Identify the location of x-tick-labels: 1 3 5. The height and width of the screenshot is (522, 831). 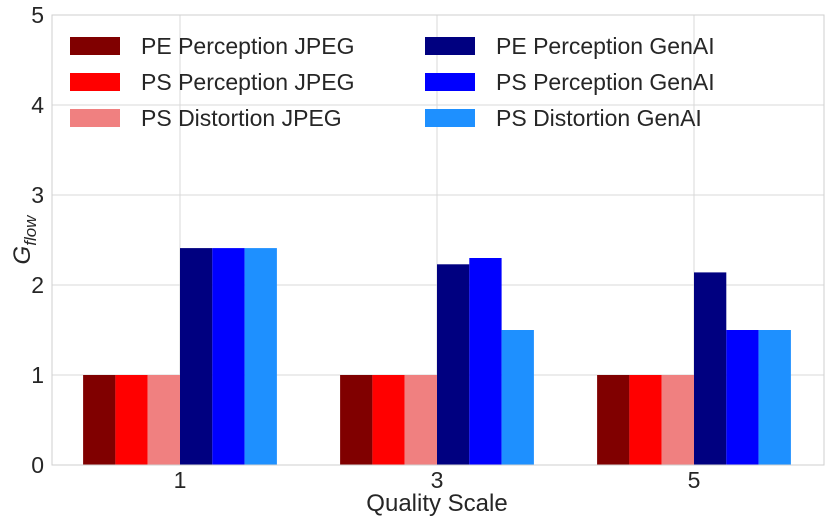
(437, 480).